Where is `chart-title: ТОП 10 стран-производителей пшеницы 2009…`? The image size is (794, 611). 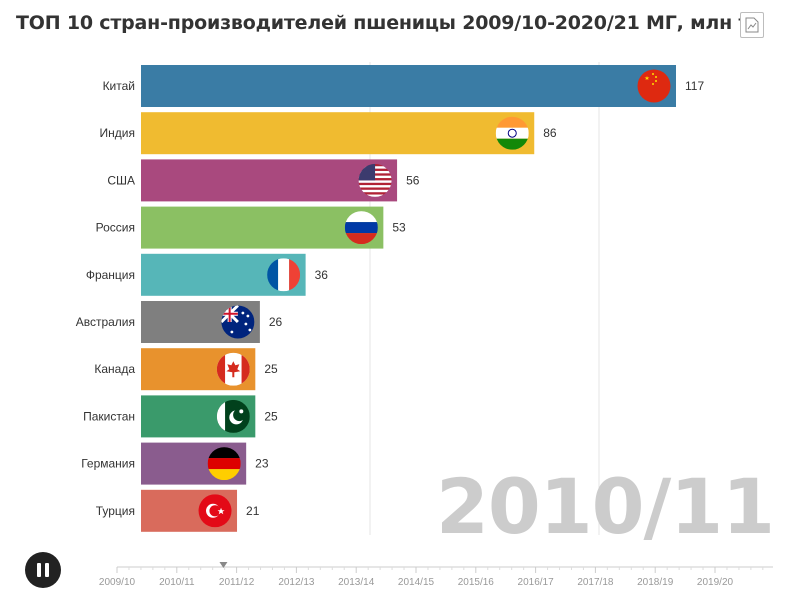 chart-title: ТОП 10 стран-производителей пшеницы 2009… is located at coordinates (383, 23).